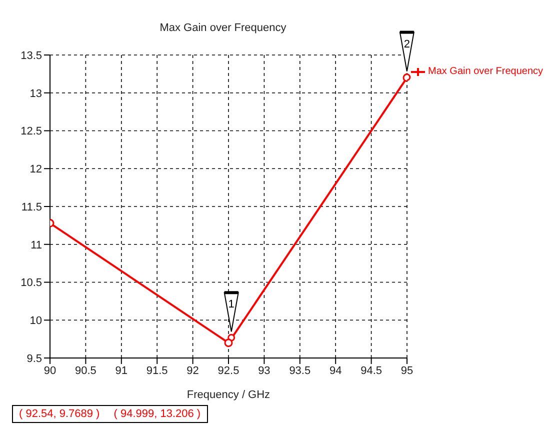 This screenshot has height=433, width=545. What do you see at coordinates (31, 207) in the screenshot?
I see `y-tick-label: 11.5` at bounding box center [31, 207].